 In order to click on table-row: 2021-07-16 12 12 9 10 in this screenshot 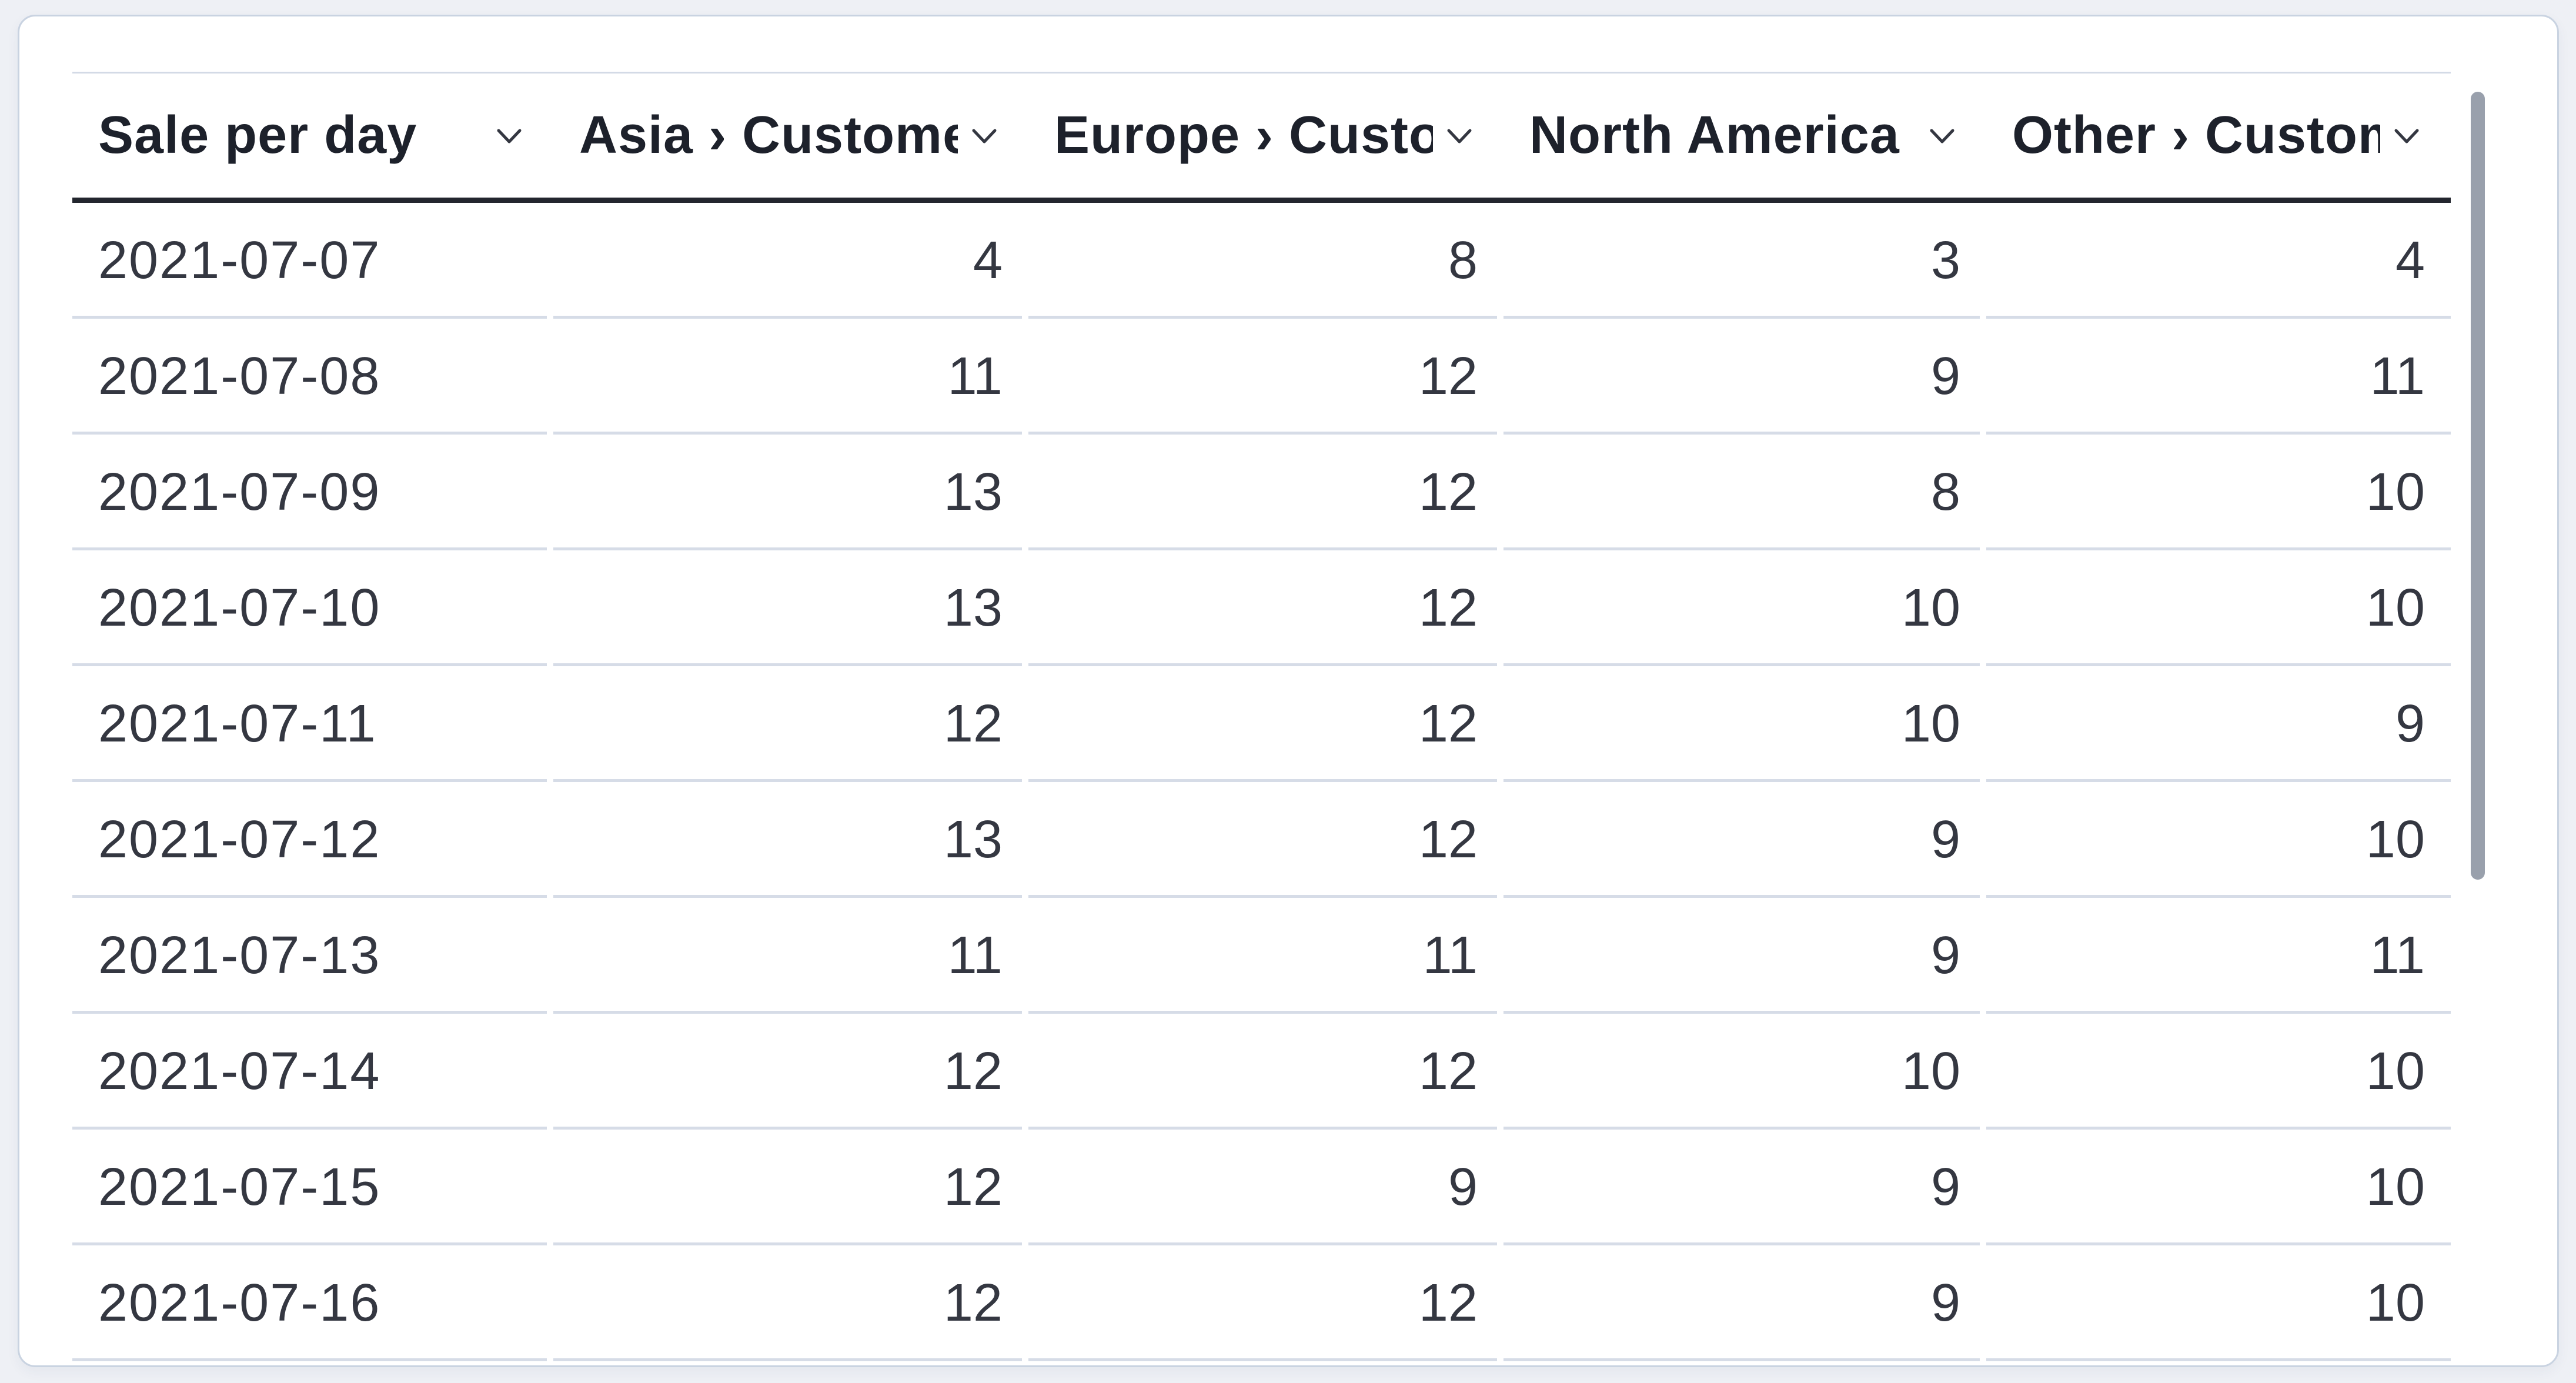, I will do `click(1261, 1303)`.